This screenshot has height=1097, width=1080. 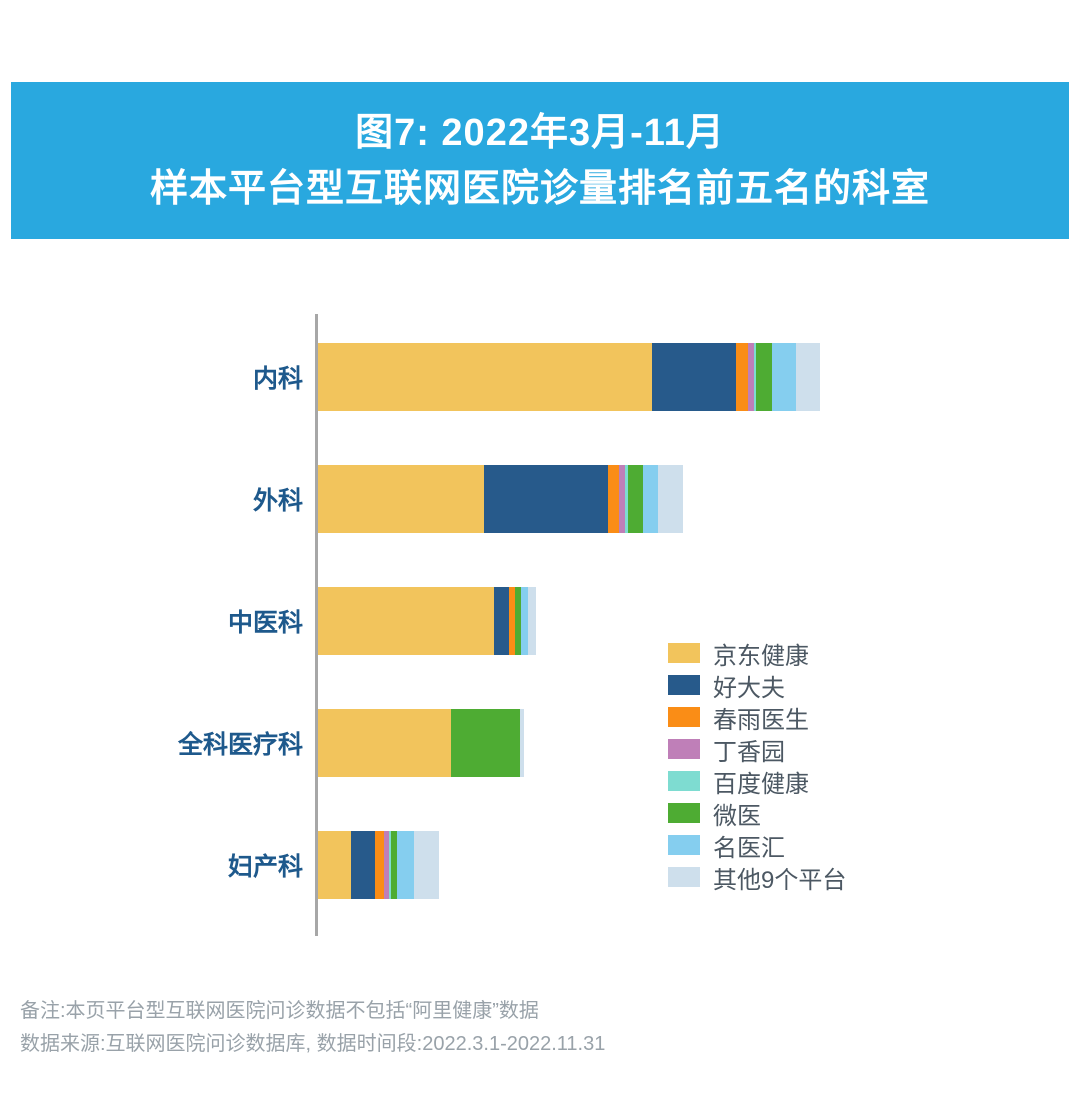 I want to click on legend-item: 京东健康, so click(x=757, y=653).